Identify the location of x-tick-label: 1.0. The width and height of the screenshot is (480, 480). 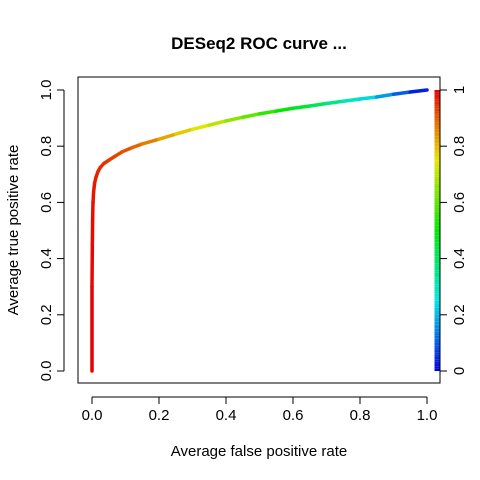
(427, 415).